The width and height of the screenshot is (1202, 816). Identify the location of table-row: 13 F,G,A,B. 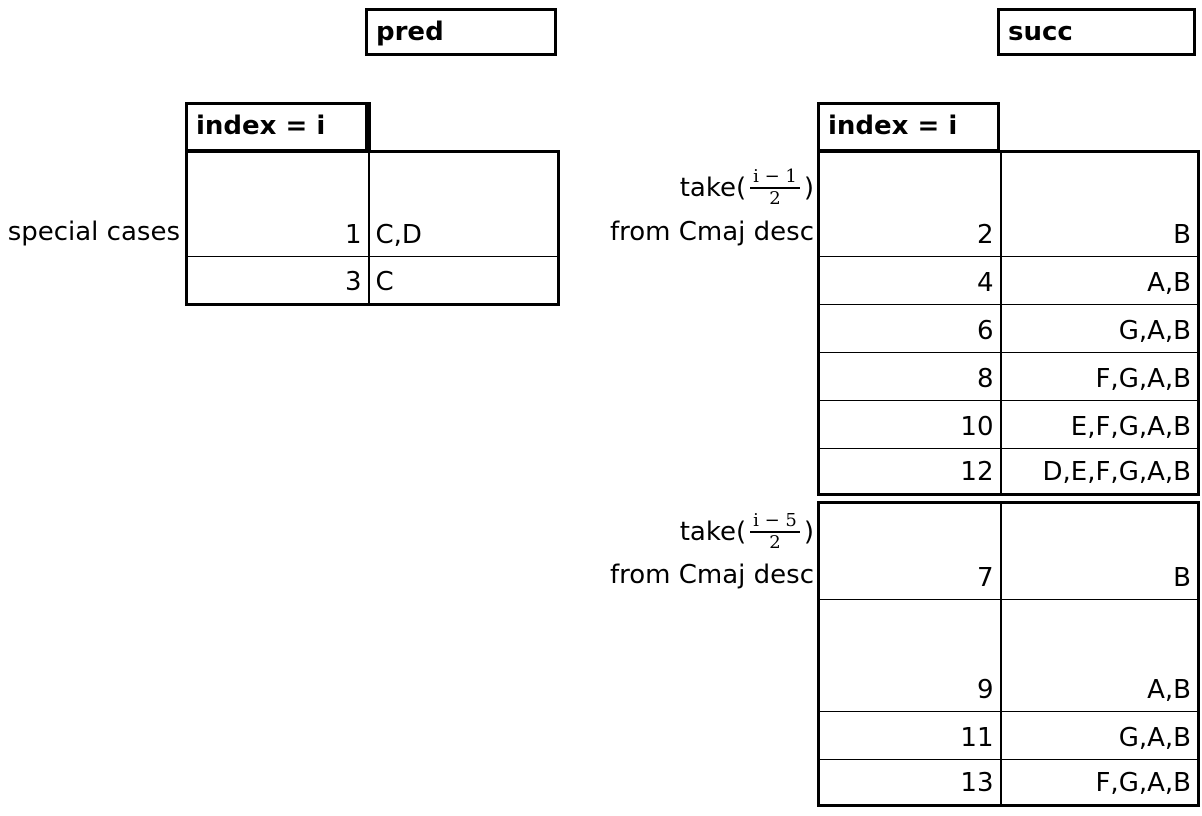
(1008, 782).